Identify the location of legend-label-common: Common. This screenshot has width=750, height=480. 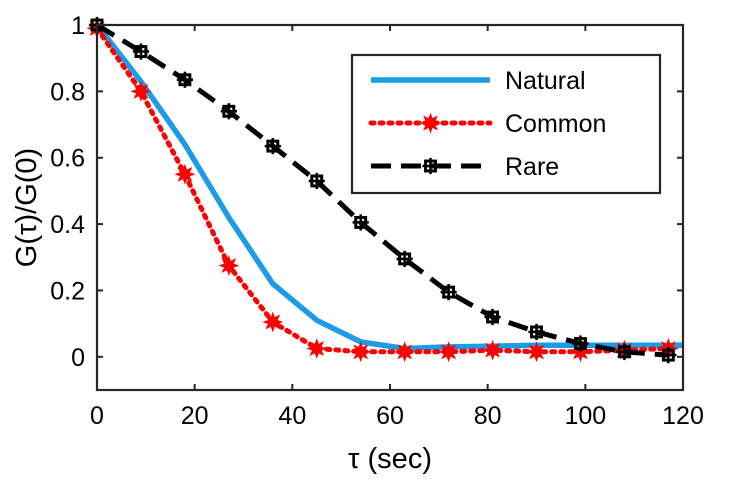
(555, 124).